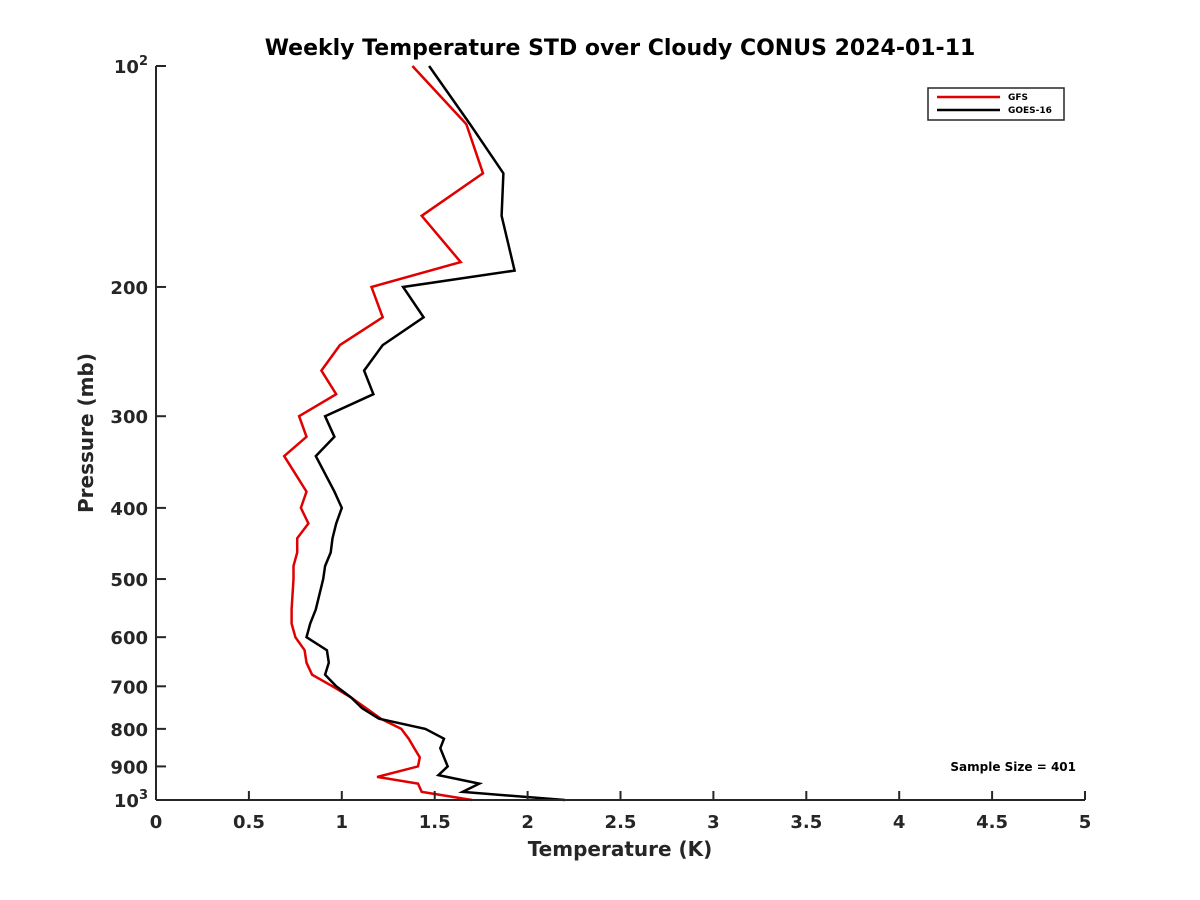 This screenshot has height=900, width=1200. What do you see at coordinates (383, 433) in the screenshot?
I see `series-line-gfs` at bounding box center [383, 433].